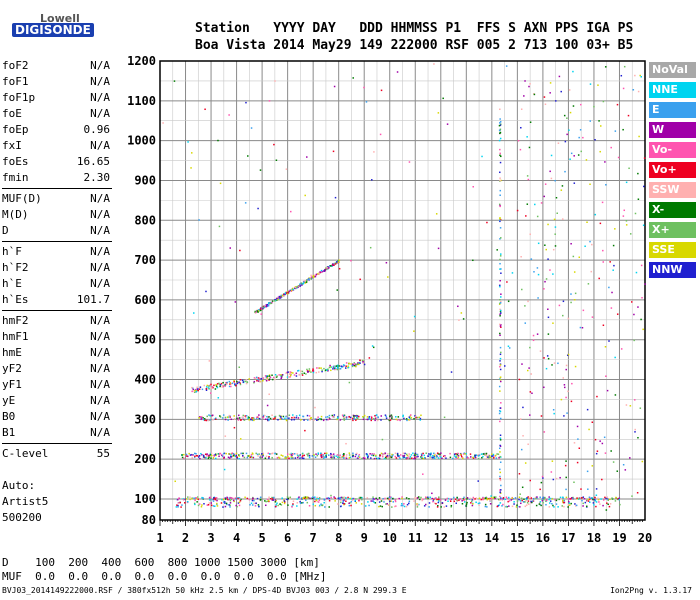 This screenshot has height=600, width=700. I want to click on version-label: Ion2Png v. 1.3.17, so click(651, 590).